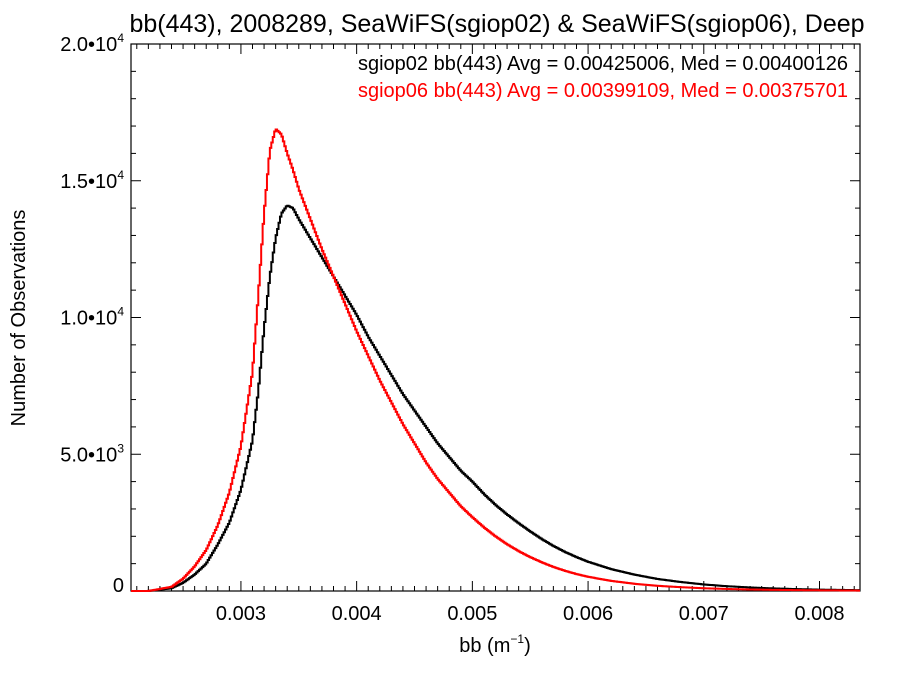 Image resolution: width=900 pixels, height=675 pixels. I want to click on x-axis-label: bb (m−1), so click(494, 644).